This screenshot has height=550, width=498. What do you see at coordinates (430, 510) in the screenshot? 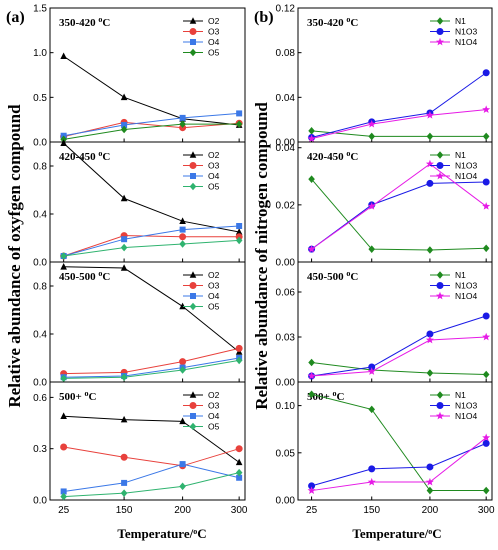
I see `x-tick-label: 200` at bounding box center [430, 510].